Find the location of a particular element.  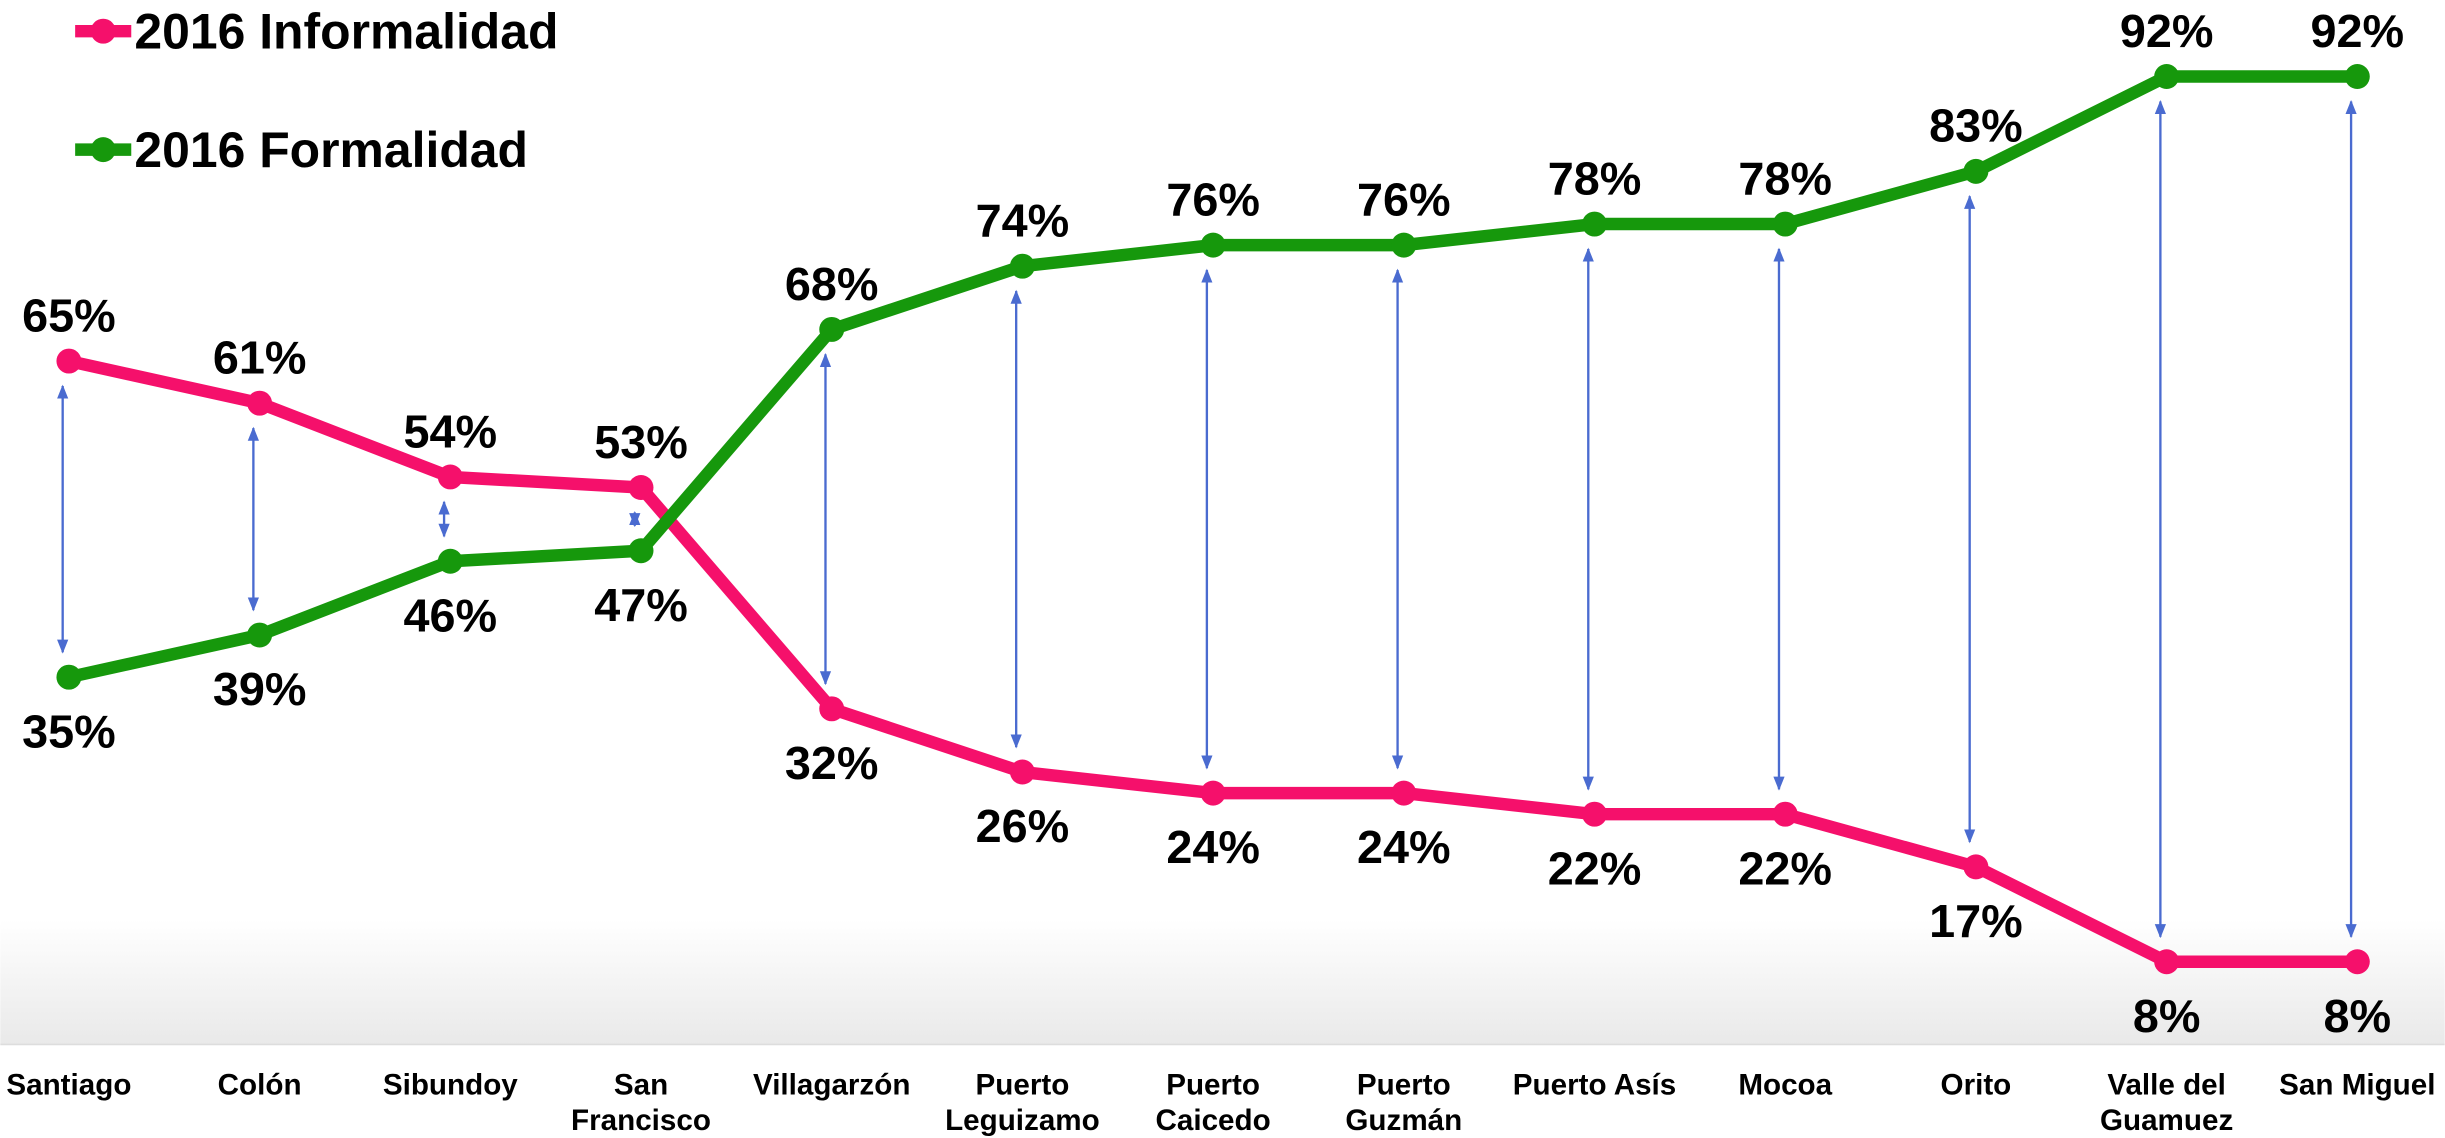

x-tick-label: San Miguel is located at coordinates (2357, 1084).